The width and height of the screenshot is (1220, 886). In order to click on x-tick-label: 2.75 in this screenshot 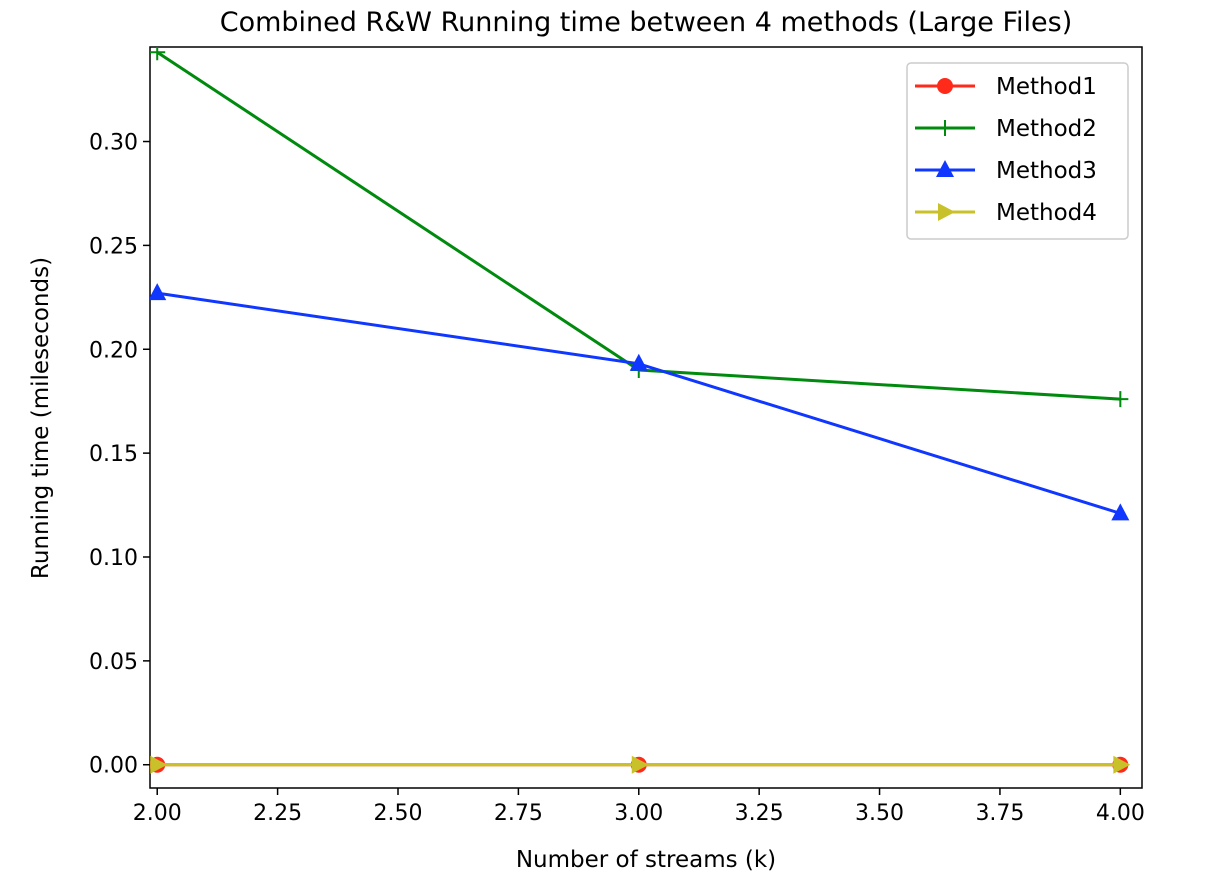, I will do `click(518, 813)`.